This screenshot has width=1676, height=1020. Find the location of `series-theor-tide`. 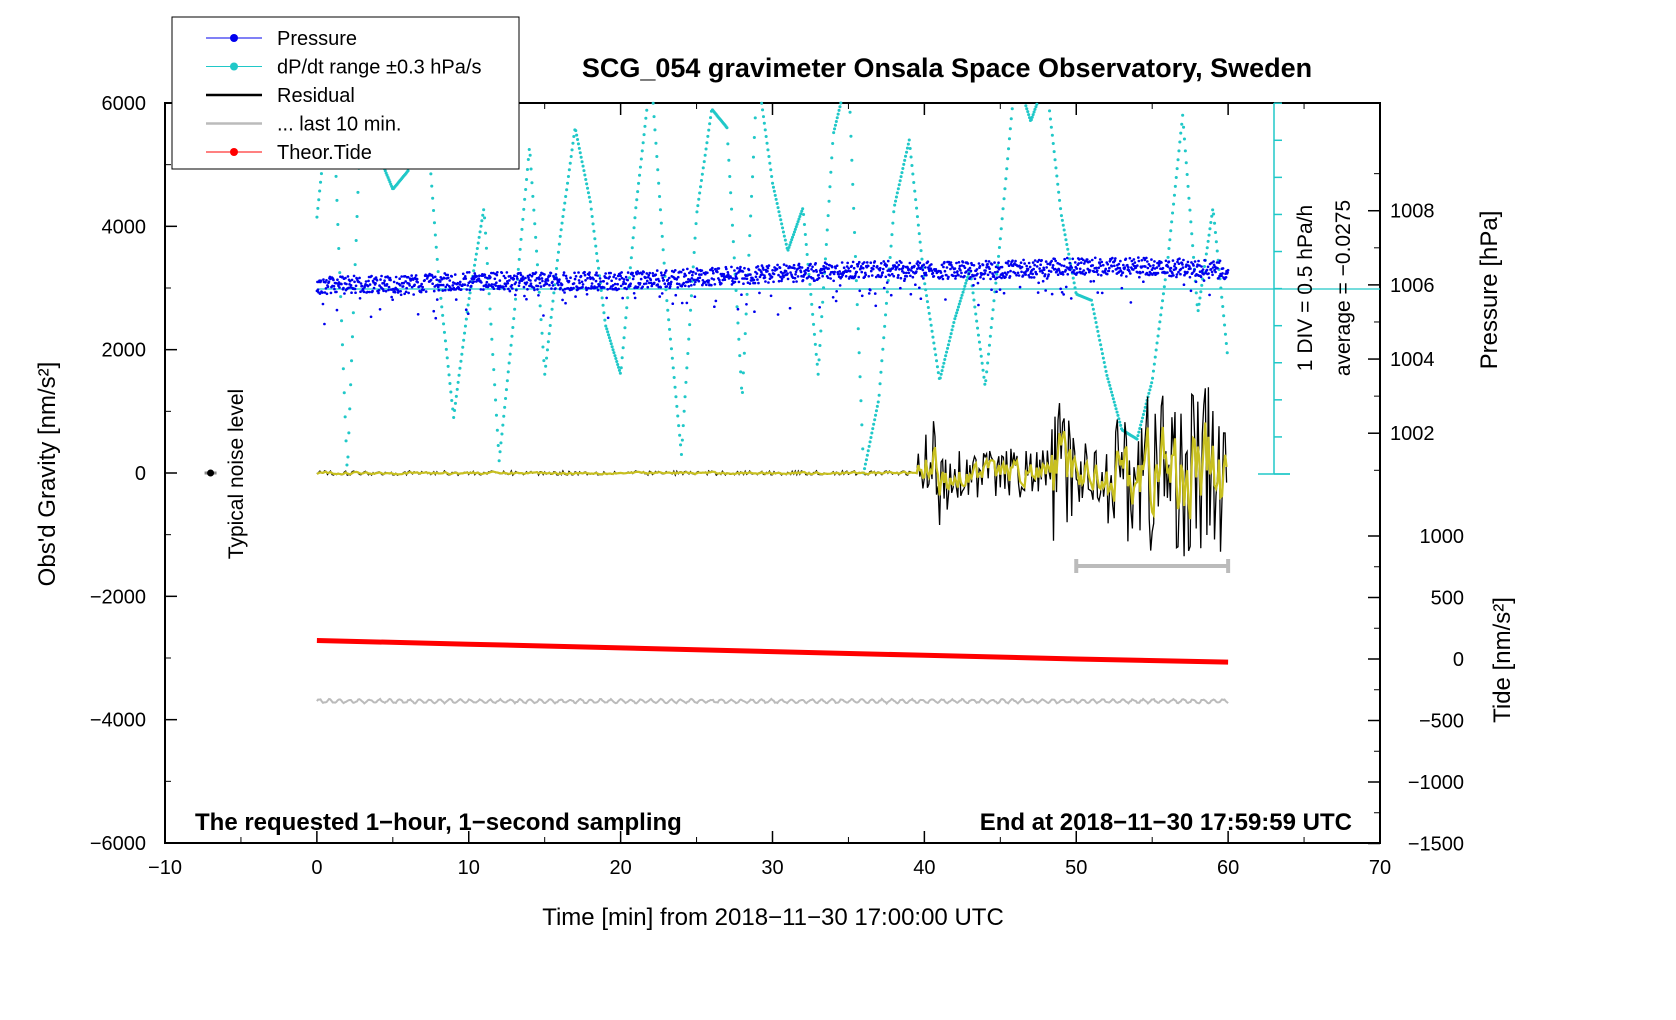

series-theor-tide is located at coordinates (772, 651).